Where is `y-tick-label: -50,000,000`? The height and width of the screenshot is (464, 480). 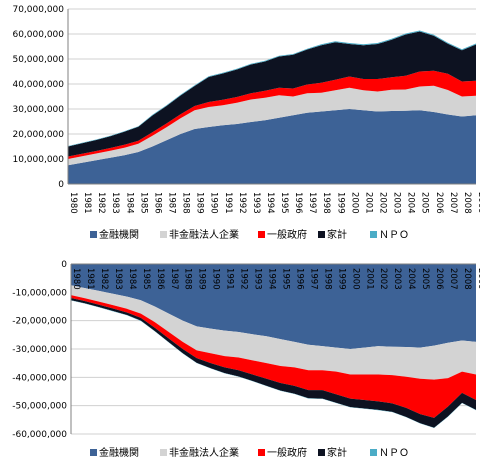
y-tick-label: -50,000,000 is located at coordinates (39, 407).